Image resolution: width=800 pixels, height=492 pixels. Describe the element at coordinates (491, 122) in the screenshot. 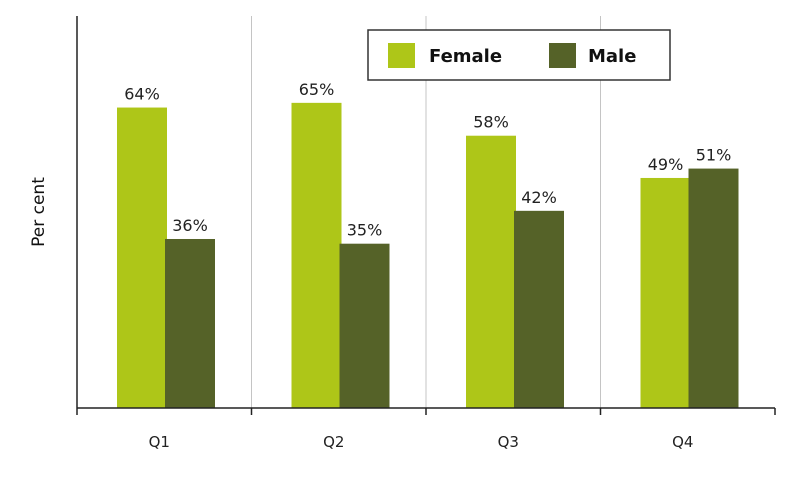

I see `data-label-female-q3: 58%` at that location.